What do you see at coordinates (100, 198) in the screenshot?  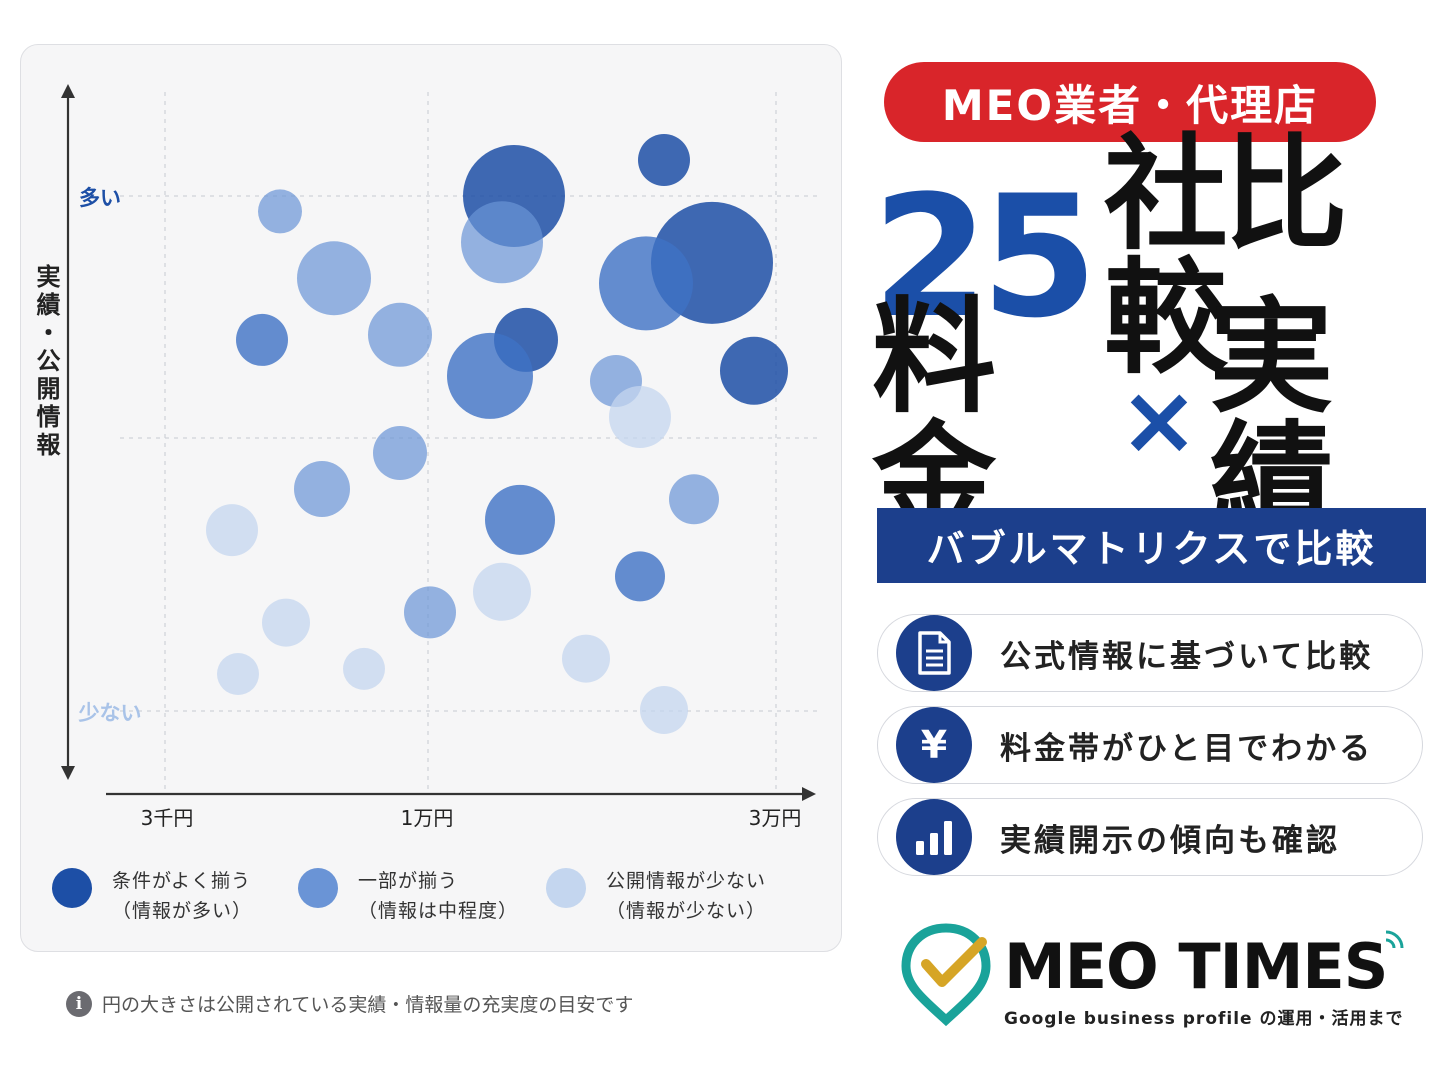 I see `y-tick-many: 多い` at bounding box center [100, 198].